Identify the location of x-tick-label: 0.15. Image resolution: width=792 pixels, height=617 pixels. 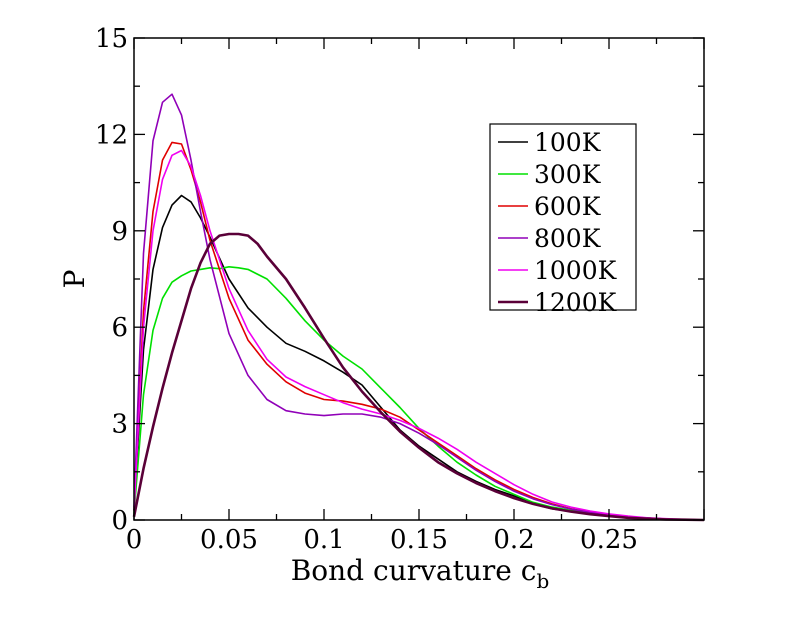
(419, 540).